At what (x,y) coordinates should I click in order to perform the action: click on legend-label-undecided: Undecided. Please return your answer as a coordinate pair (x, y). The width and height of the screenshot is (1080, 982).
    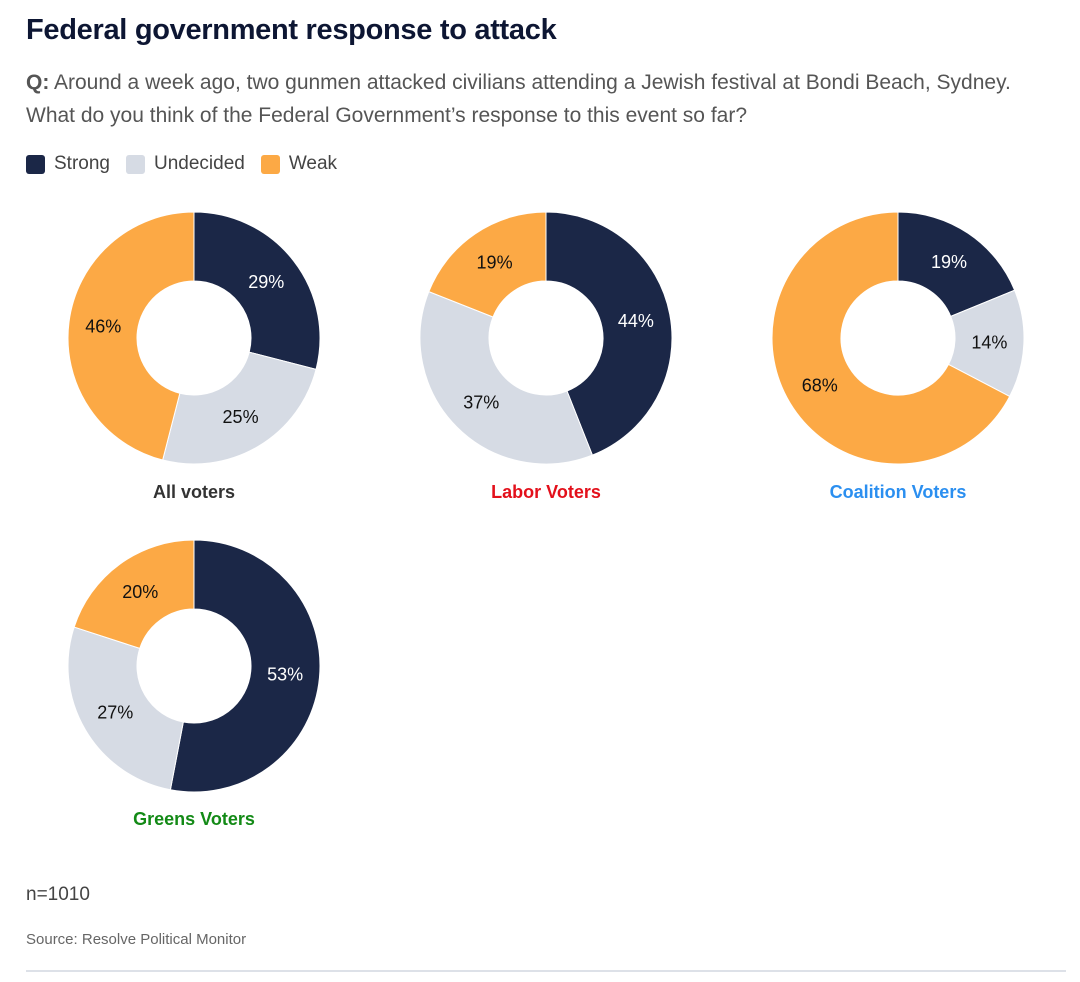
    Looking at the image, I should click on (199, 163).